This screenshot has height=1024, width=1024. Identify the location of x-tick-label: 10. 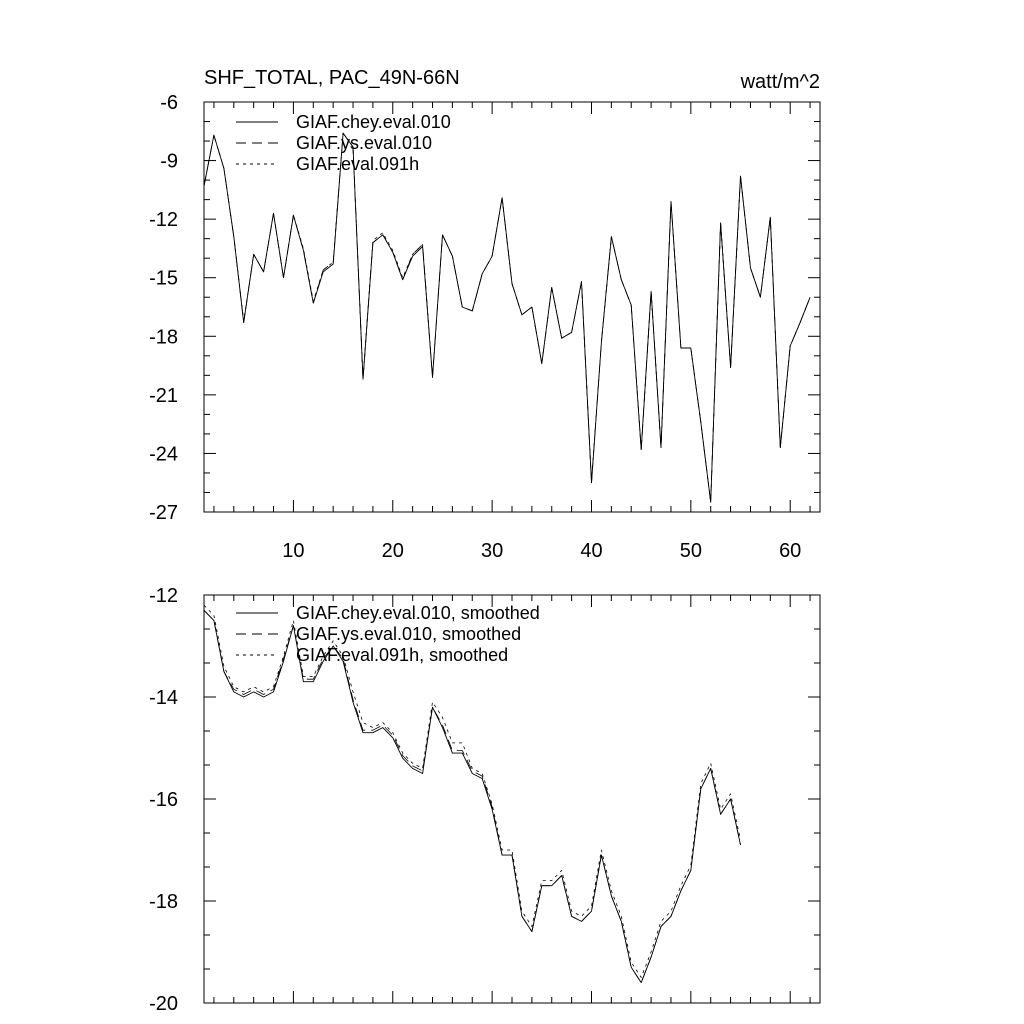
(293, 551).